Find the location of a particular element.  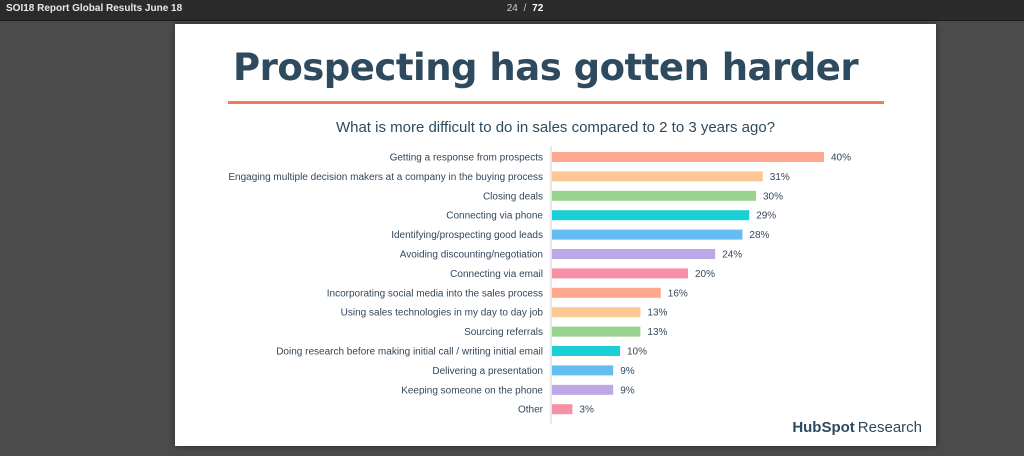

page-indicator: 24 / 72 is located at coordinates (525, 8).